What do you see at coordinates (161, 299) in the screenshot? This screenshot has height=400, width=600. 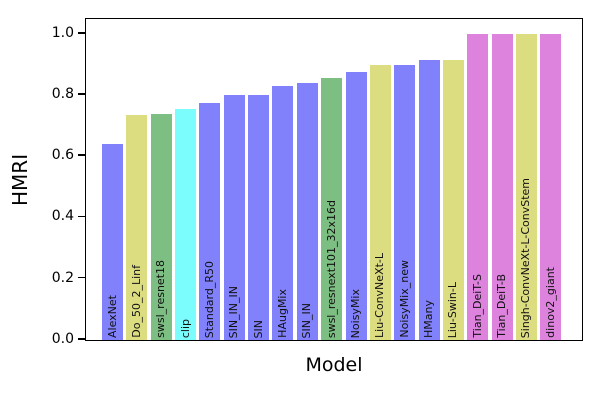 I see `bar-label: swsl_resnet18` at bounding box center [161, 299].